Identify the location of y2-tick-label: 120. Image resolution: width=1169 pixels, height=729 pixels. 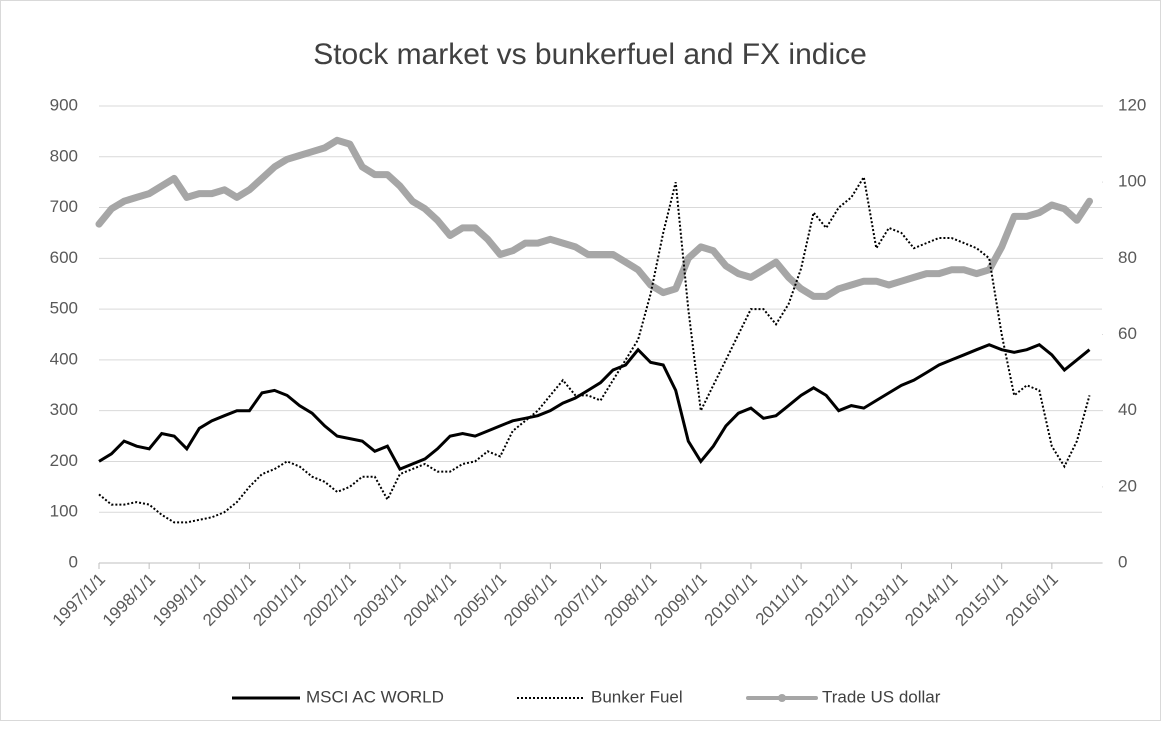
(1132, 104).